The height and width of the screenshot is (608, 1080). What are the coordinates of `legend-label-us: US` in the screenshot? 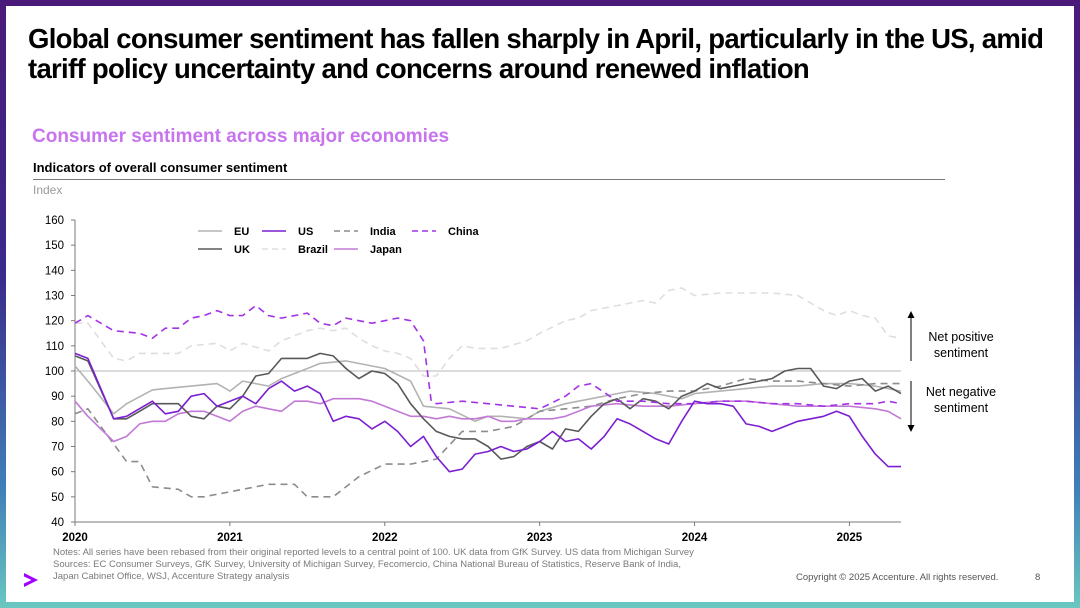 It's located at (305, 232).